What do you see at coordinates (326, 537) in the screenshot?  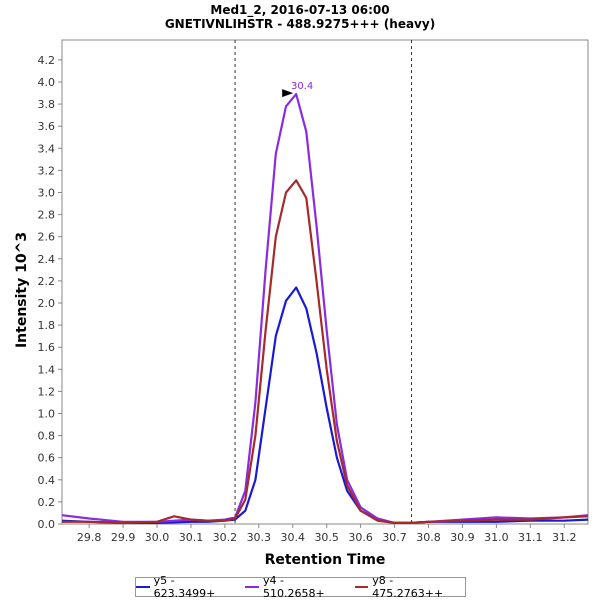 I see `x-tick-label: 30.5` at bounding box center [326, 537].